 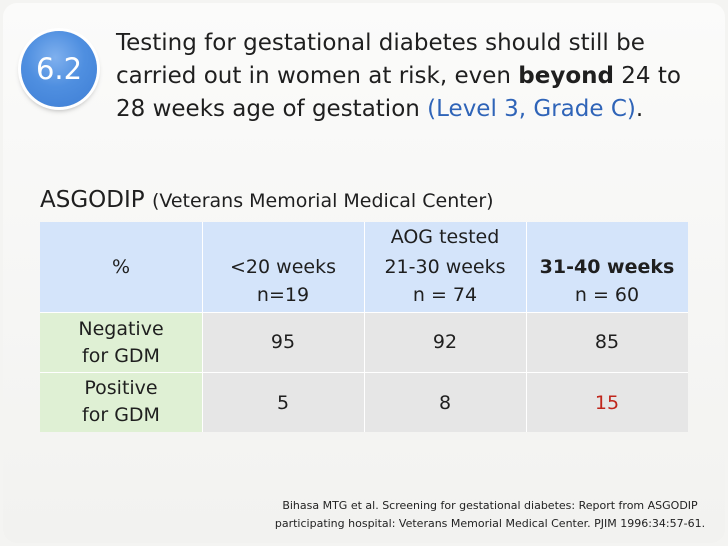 What do you see at coordinates (121, 388) in the screenshot?
I see `row-label-line: Positive` at bounding box center [121, 388].